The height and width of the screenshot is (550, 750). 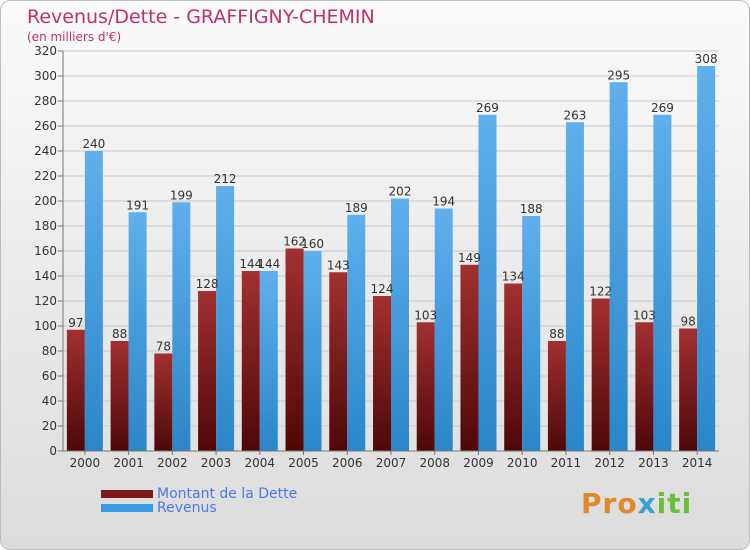 I want to click on y-tick-label: 80, so click(x=49, y=351).